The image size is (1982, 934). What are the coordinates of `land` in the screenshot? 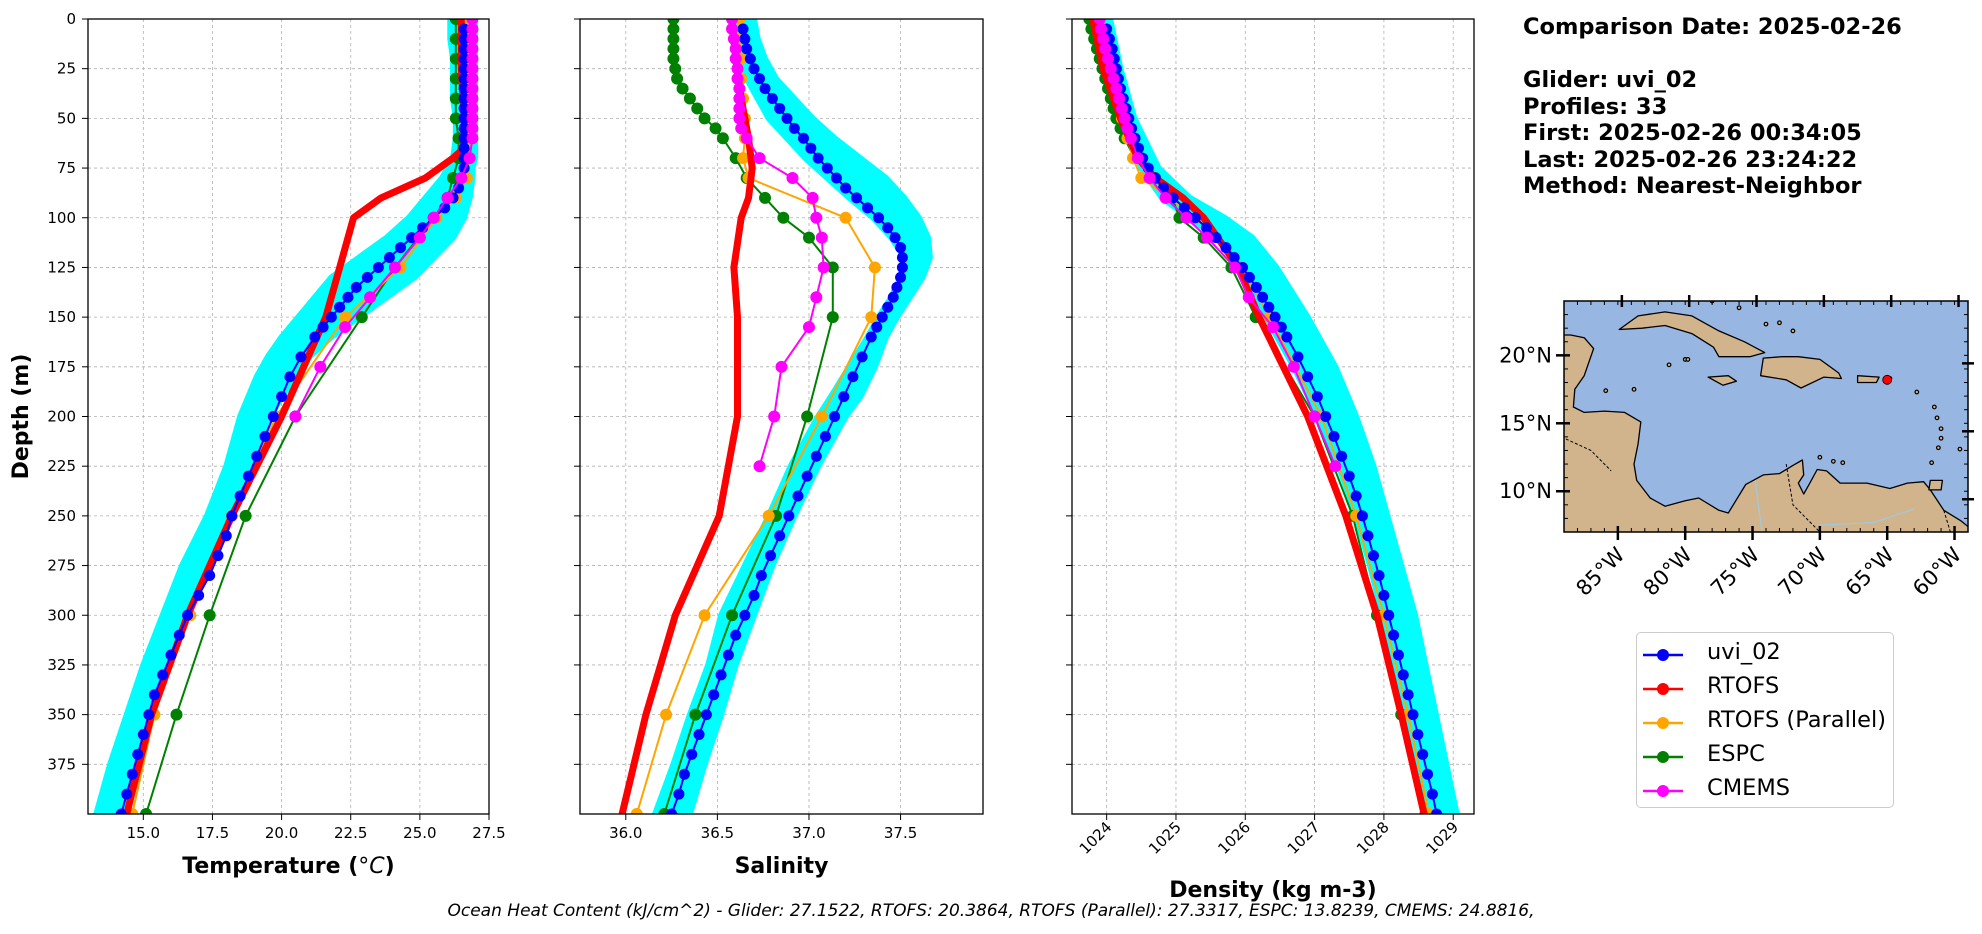 It's located at (1766, 416).